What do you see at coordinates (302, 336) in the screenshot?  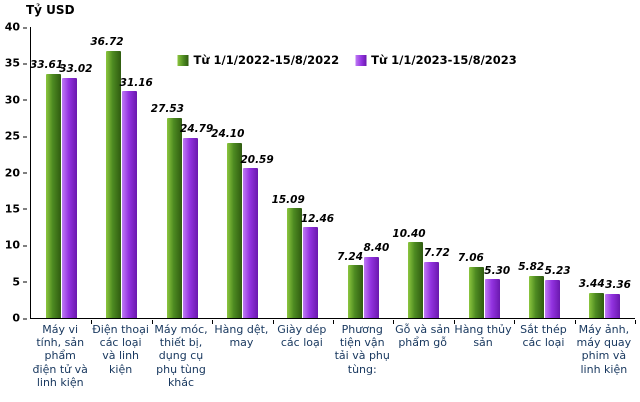 I see `category-label: Giày dép các loại` at bounding box center [302, 336].